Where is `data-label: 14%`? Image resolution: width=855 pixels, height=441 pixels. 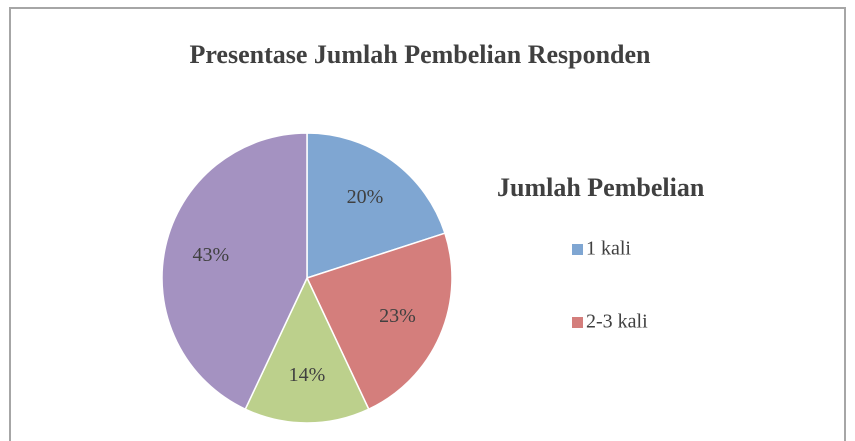 data-label: 14% is located at coordinates (307, 375).